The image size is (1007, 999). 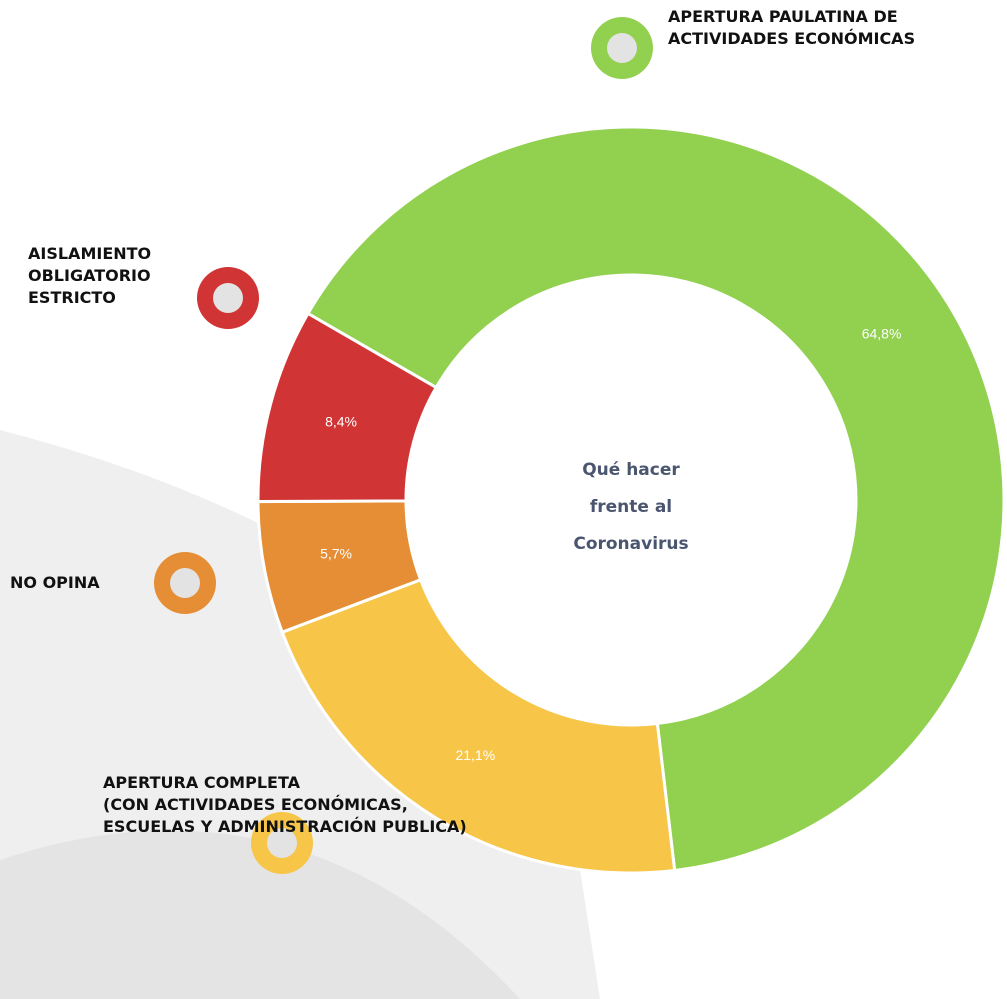 What do you see at coordinates (260, 914) in the screenshot?
I see `background-swoosh` at bounding box center [260, 914].